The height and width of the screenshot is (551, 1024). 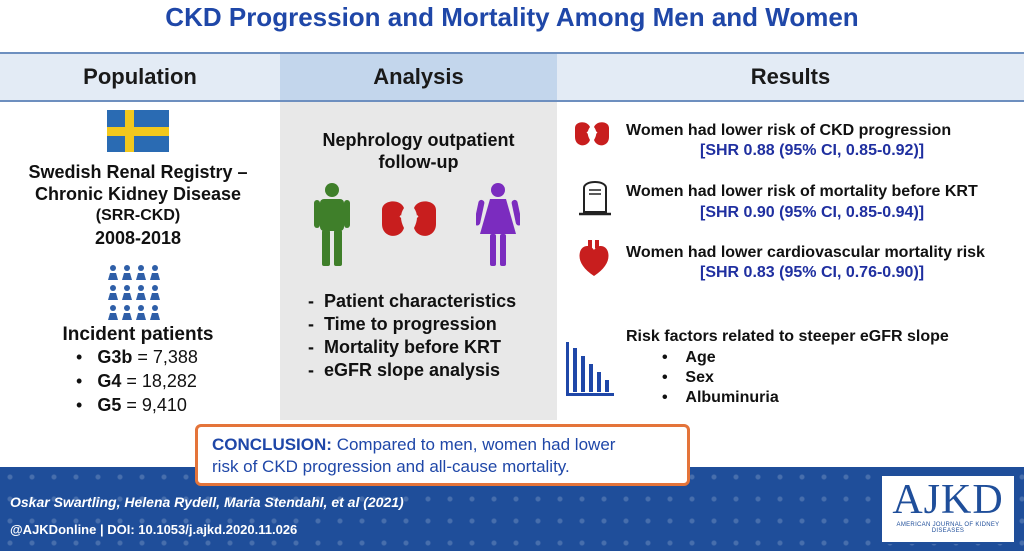 What do you see at coordinates (789, 130) in the screenshot?
I see `result-1-text: Women had lower risk of CKD progression` at bounding box center [789, 130].